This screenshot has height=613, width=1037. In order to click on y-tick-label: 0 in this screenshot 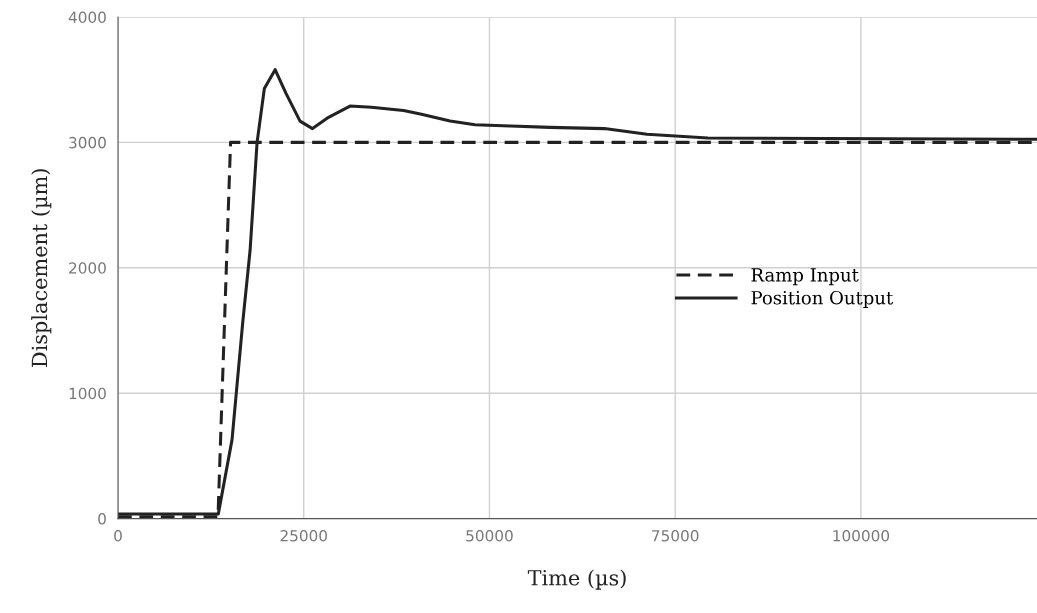, I will do `click(102, 519)`.